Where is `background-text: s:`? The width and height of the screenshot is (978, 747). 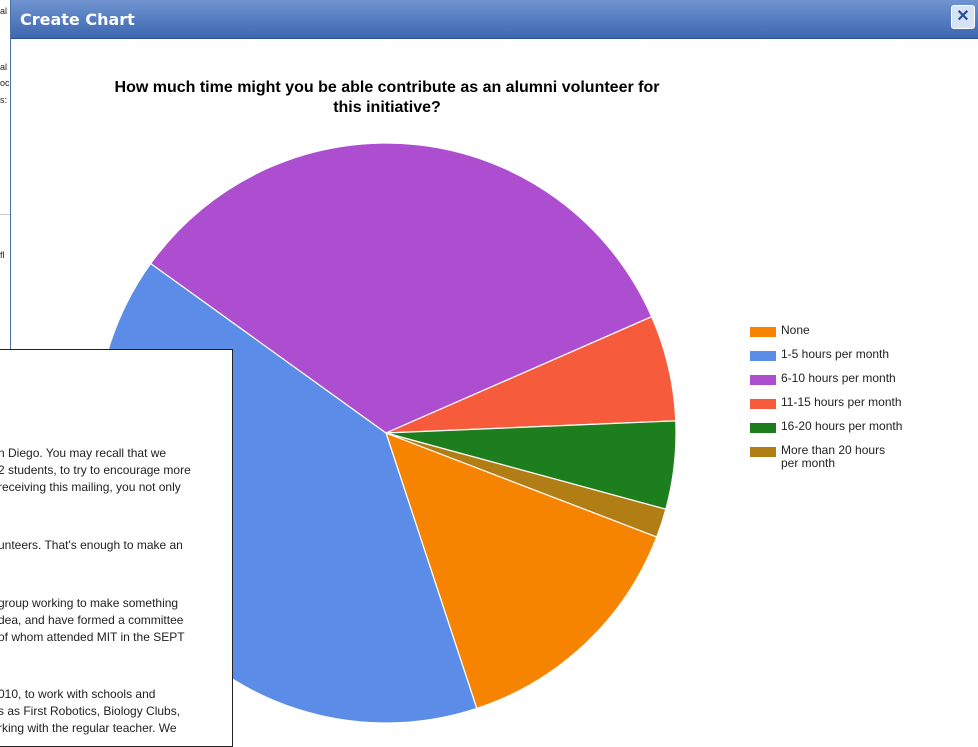
background-text: s: is located at coordinates (4, 100).